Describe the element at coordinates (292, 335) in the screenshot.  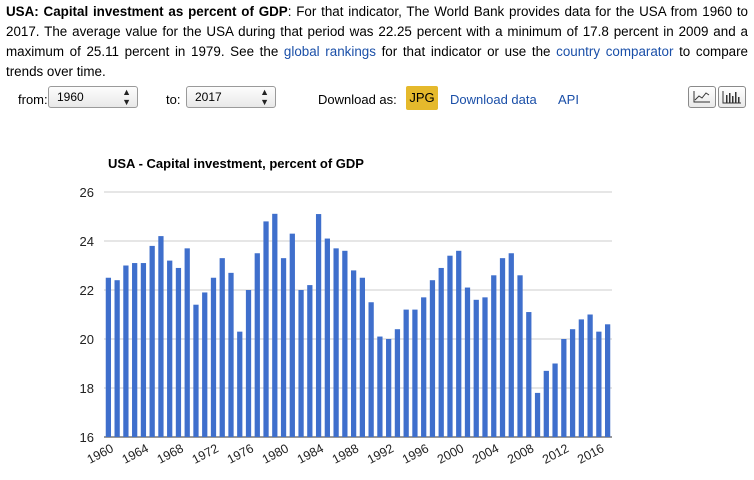
I see `bar-1981` at that location.